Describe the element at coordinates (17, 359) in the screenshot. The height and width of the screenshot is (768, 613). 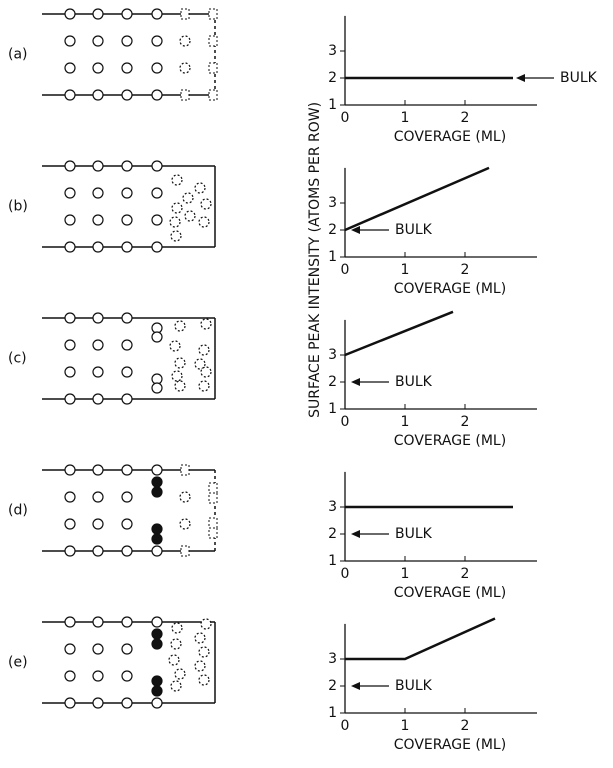
I see `panel-label: (c)` at that location.